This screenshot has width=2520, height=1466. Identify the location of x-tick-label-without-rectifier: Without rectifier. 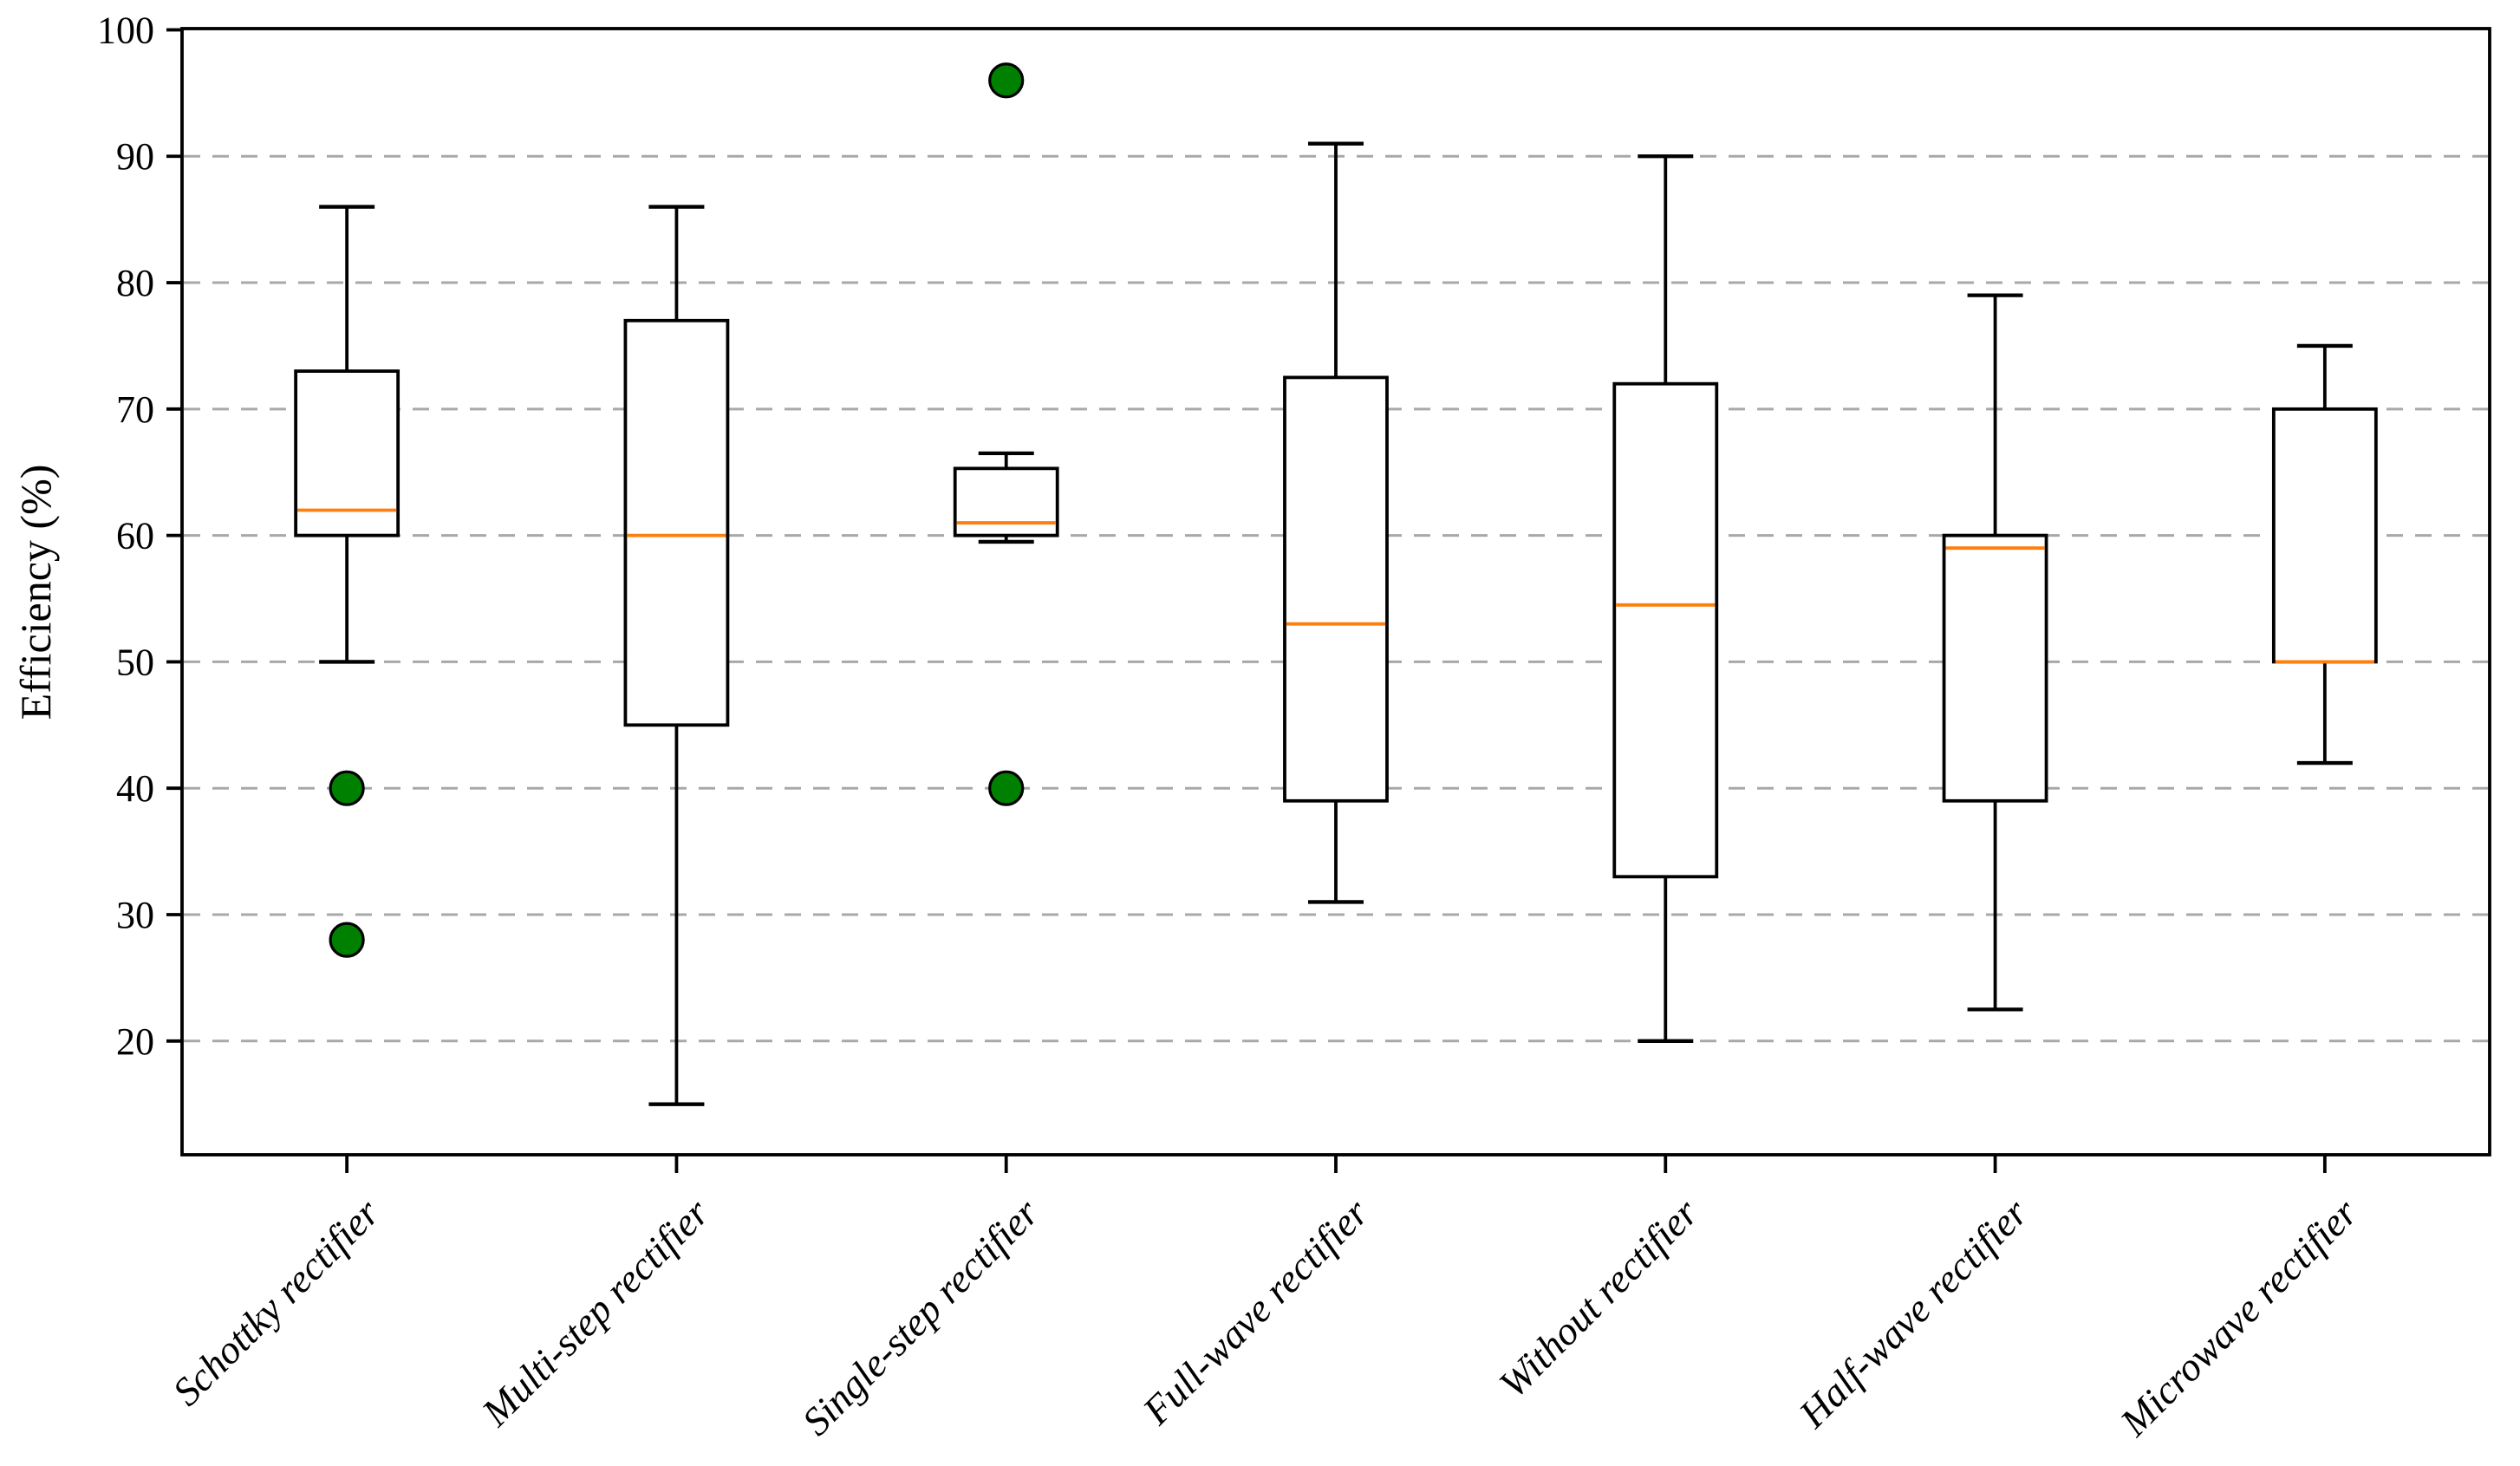
(1598, 1297).